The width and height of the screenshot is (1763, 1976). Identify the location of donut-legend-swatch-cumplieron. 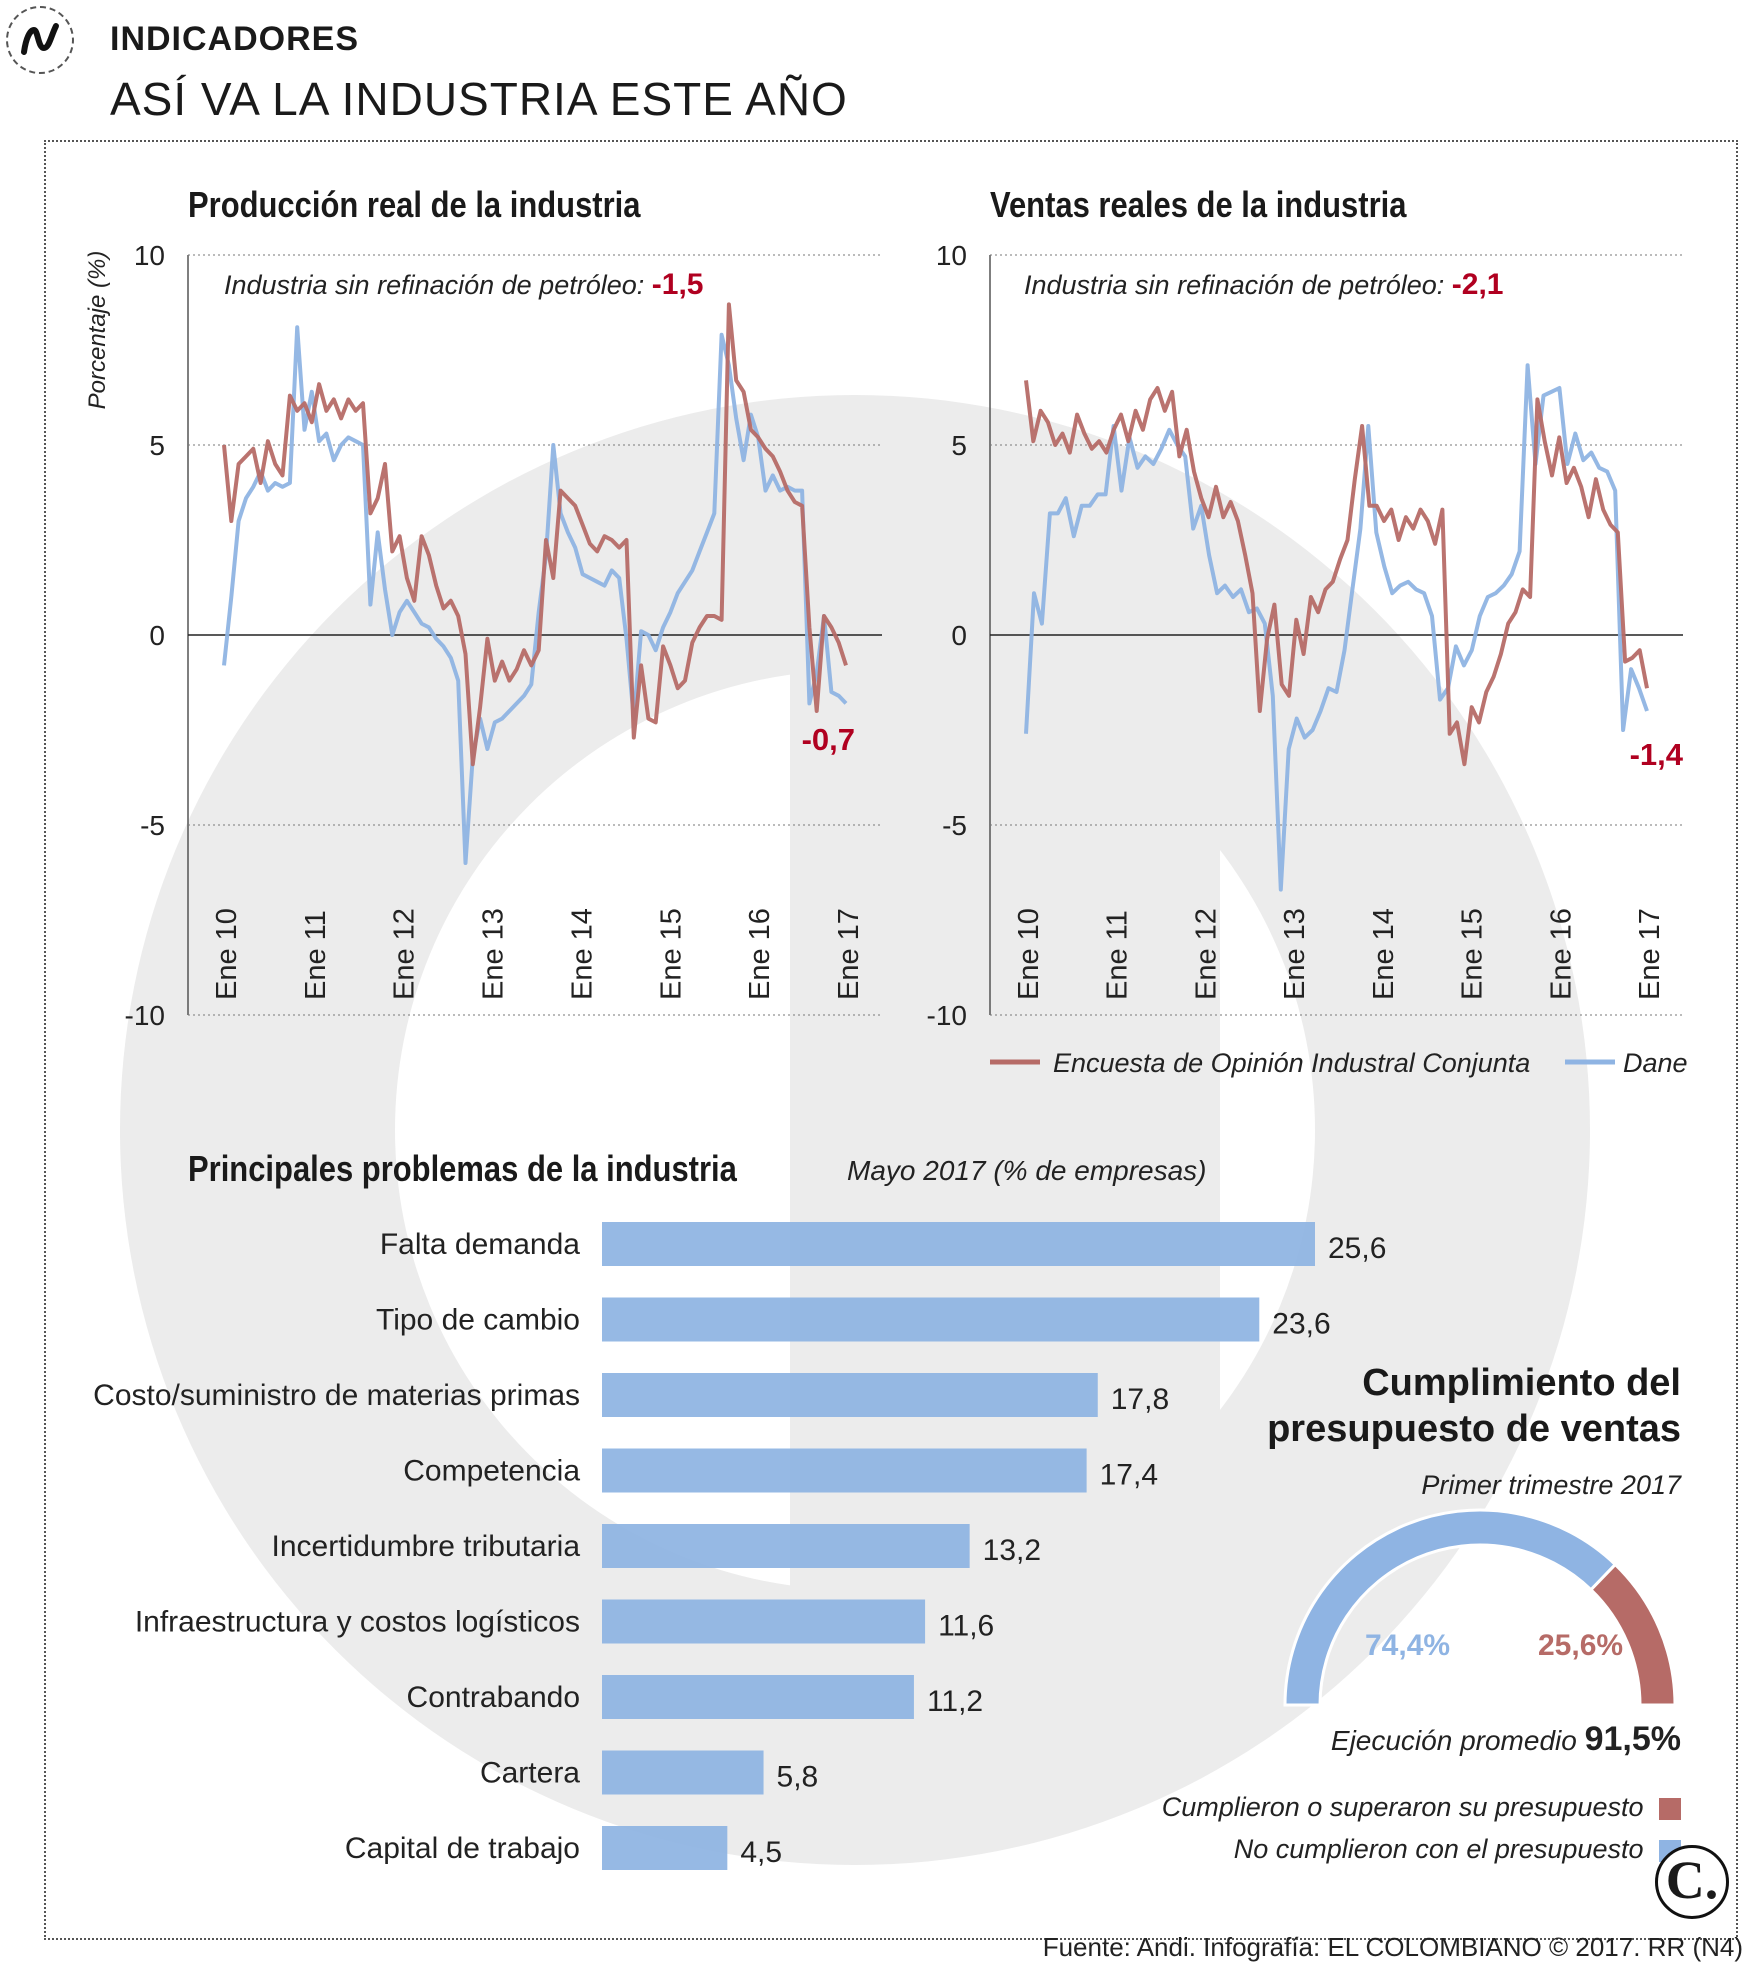
(1670, 1808).